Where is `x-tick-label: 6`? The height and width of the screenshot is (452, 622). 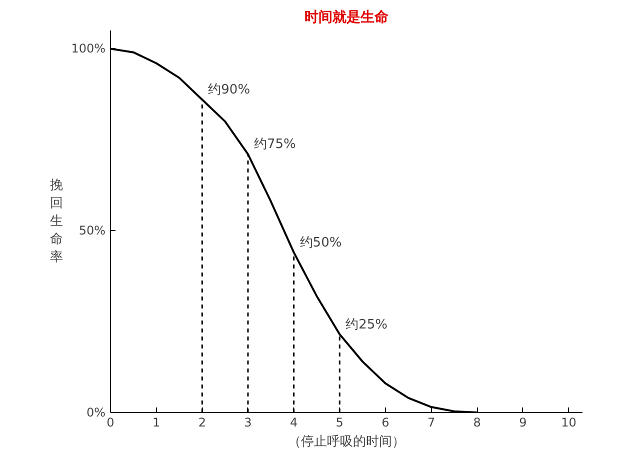
x-tick-label: 6 is located at coordinates (386, 423).